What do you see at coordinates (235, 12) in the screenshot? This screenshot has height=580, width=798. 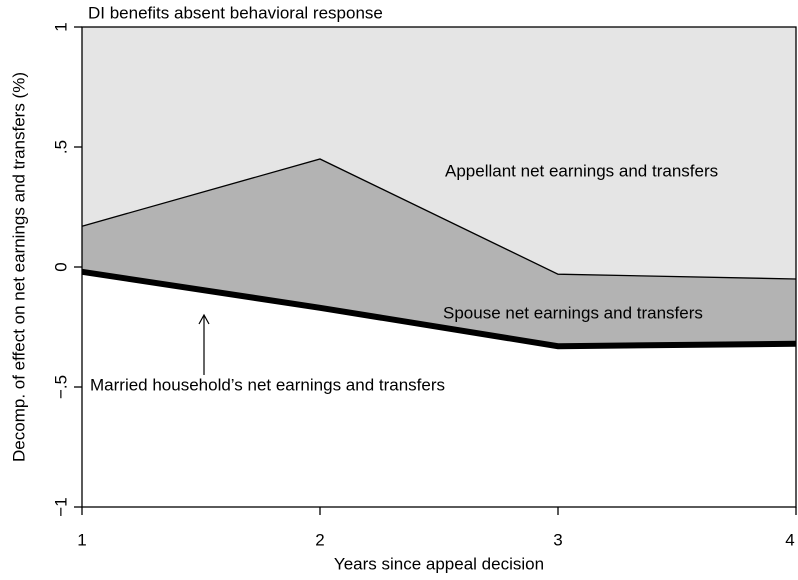 I see `series-label: DI benefits absent behavioral response` at bounding box center [235, 12].